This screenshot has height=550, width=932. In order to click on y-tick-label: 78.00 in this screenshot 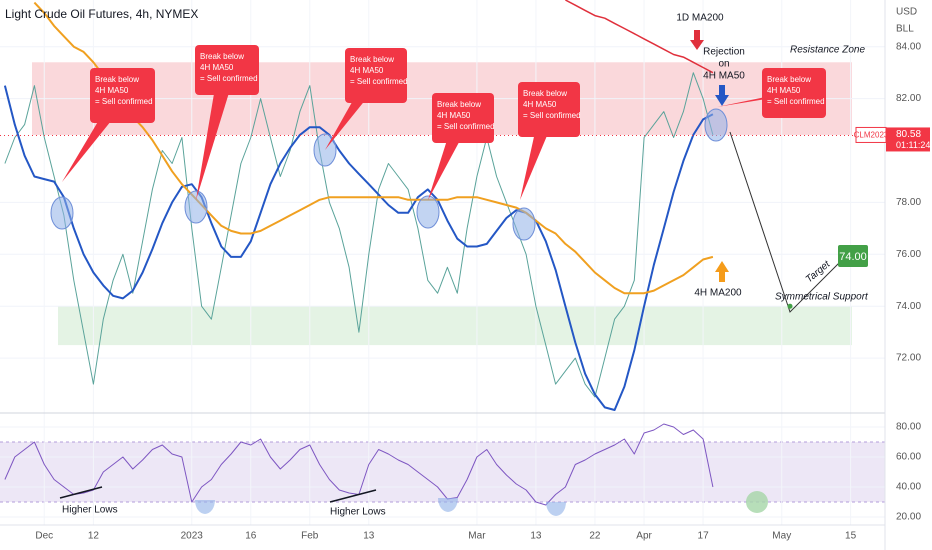, I will do `click(908, 202)`.